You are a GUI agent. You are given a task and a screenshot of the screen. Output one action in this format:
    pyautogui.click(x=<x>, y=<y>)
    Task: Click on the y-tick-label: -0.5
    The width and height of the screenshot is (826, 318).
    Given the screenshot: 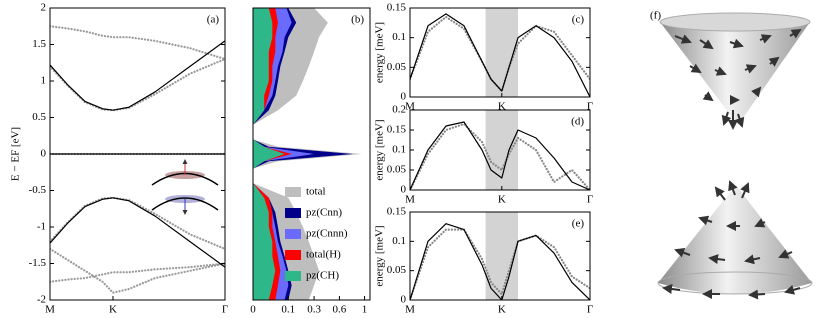 What is the action you would take?
    pyautogui.click(x=38, y=190)
    